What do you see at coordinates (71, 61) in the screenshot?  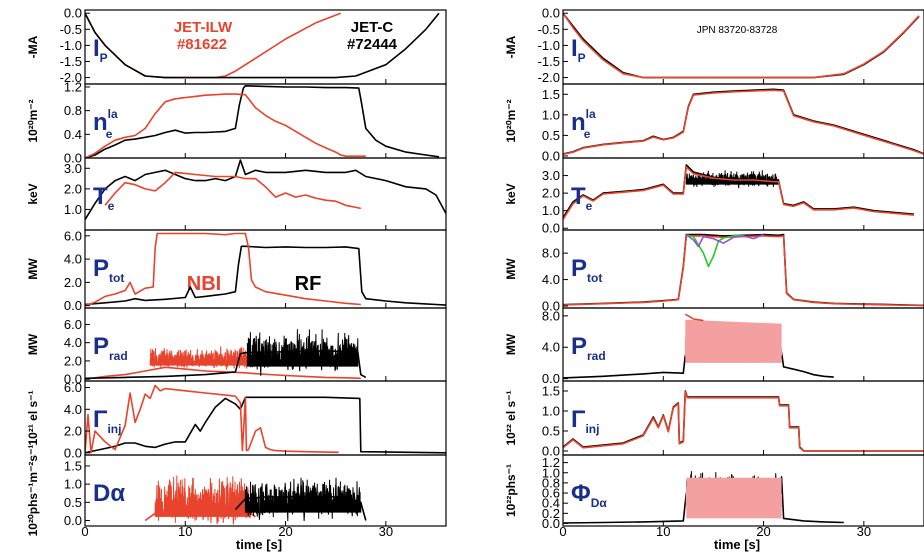 I see `y-tick-label: -1.5` at bounding box center [71, 61].